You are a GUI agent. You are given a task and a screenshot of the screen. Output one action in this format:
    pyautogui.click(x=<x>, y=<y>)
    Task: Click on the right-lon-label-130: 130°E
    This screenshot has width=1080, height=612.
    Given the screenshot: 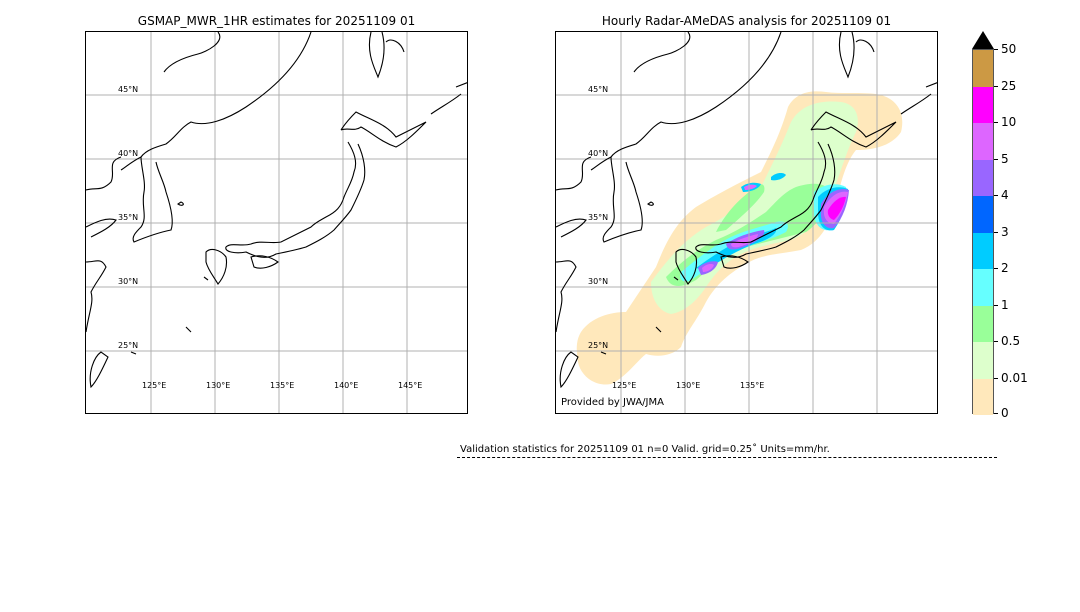 What is the action you would take?
    pyautogui.click(x=688, y=385)
    